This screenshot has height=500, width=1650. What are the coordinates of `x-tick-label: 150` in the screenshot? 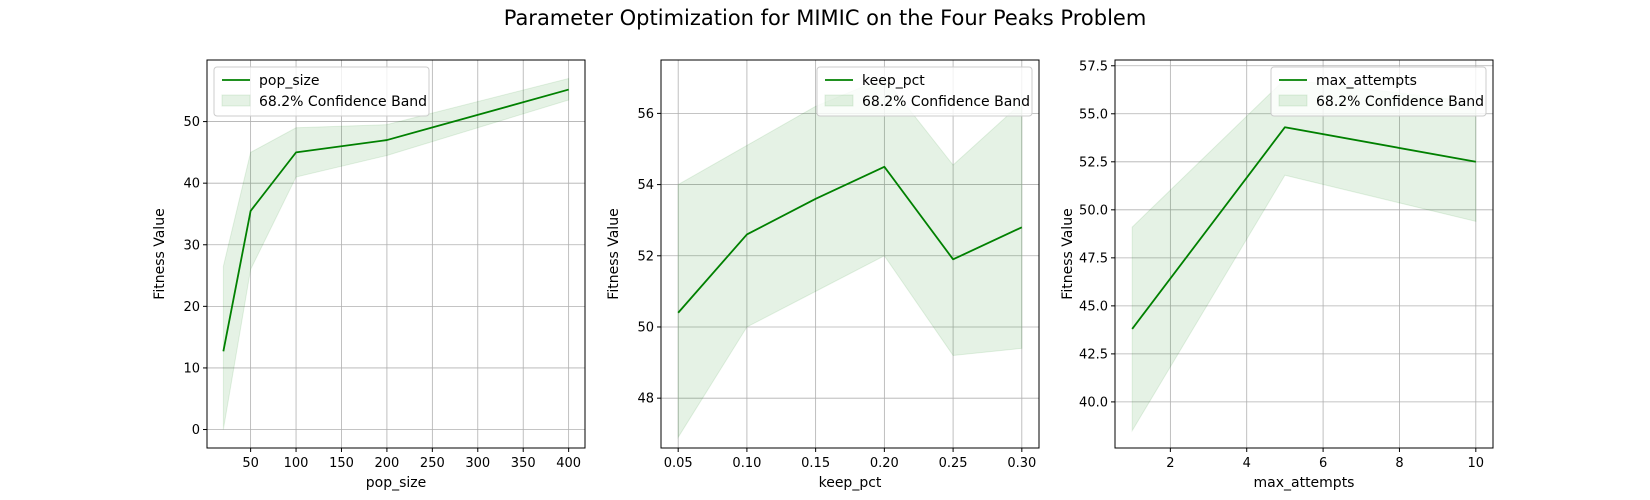 It's located at (341, 463).